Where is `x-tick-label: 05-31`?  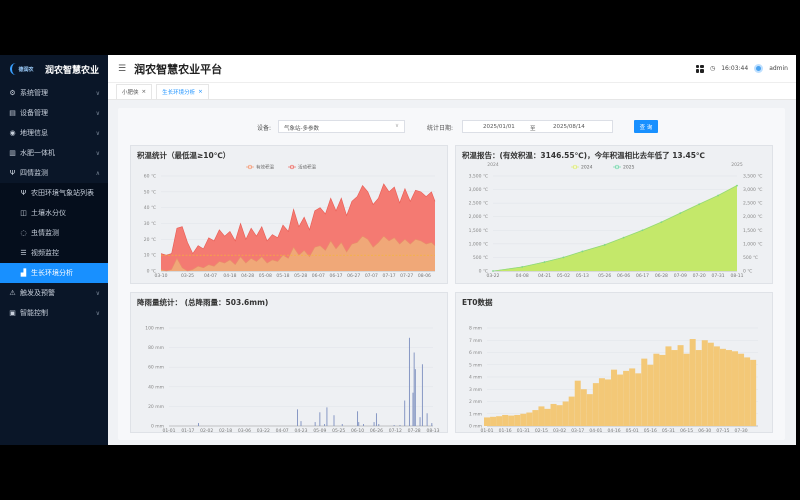 x-tick-label: 05-31 is located at coordinates (668, 431).